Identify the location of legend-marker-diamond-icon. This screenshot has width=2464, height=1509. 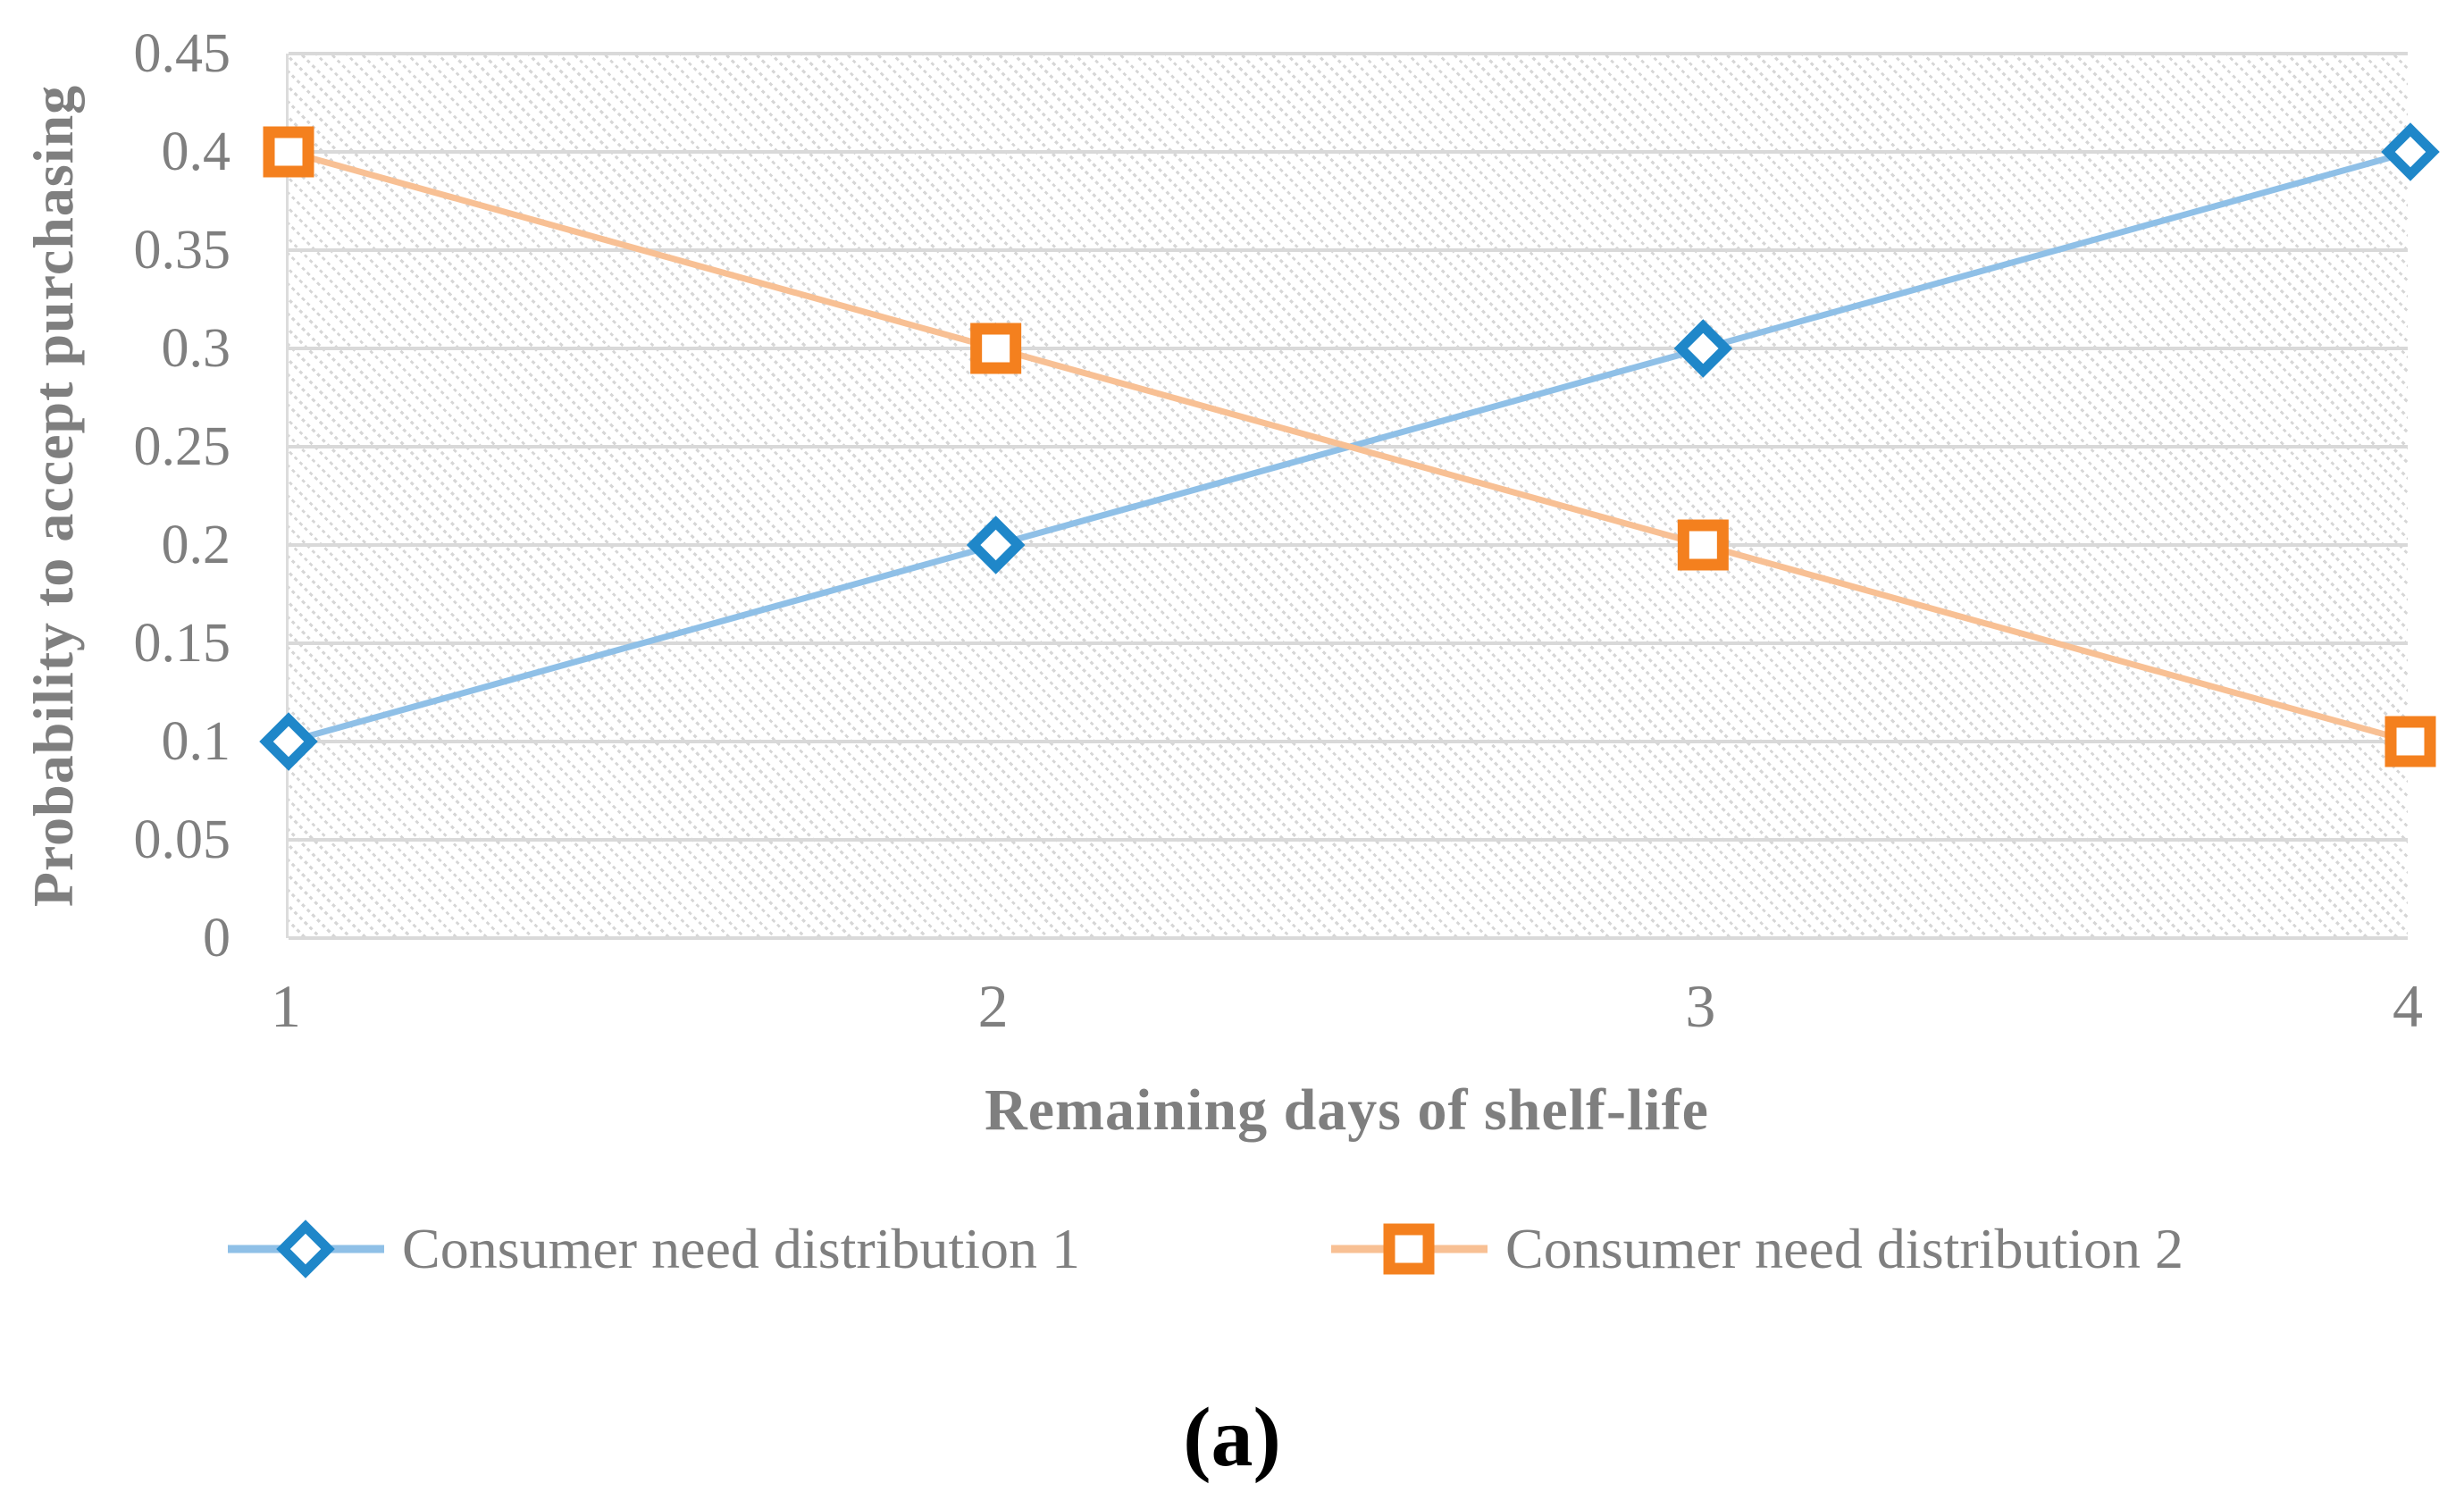
(306, 1249).